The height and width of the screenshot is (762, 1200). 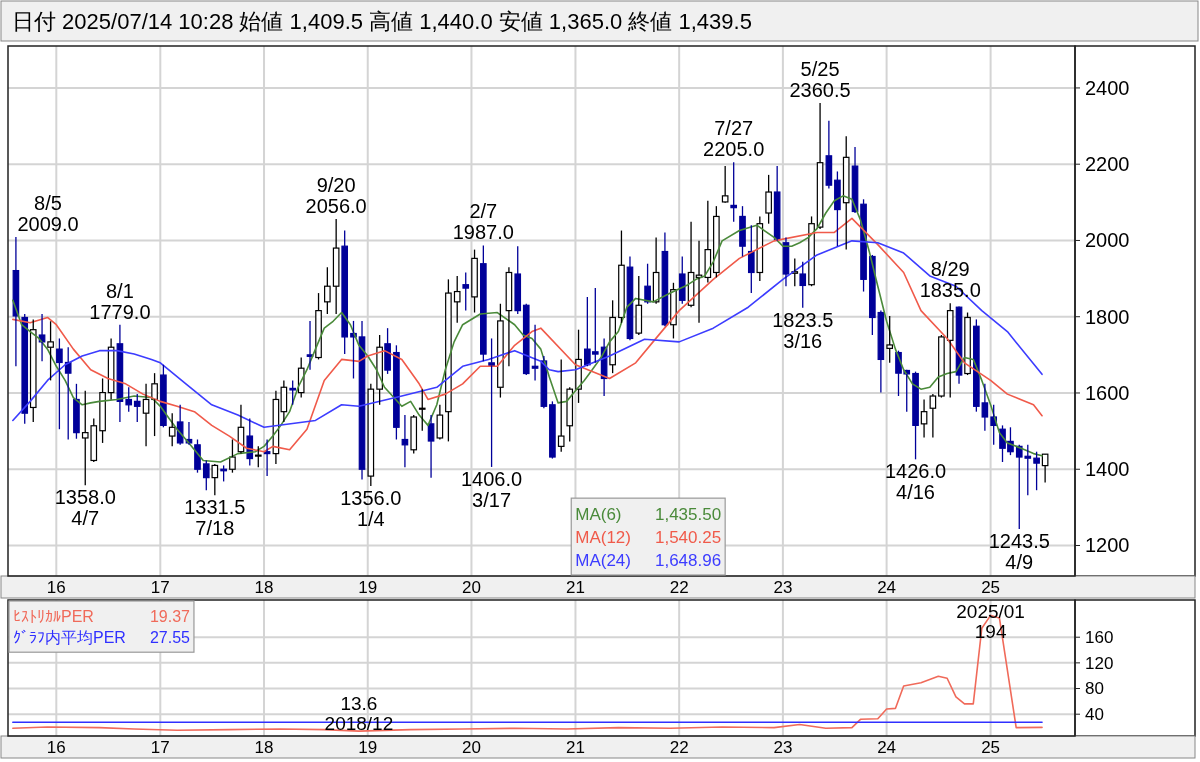 What do you see at coordinates (382, 21) in the screenshot?
I see `title: 日付 2025/07/14 10:28 始値 1,409.5 高値 1,440.0 安値 1,365.0 終値 1,439.5` at bounding box center [382, 21].